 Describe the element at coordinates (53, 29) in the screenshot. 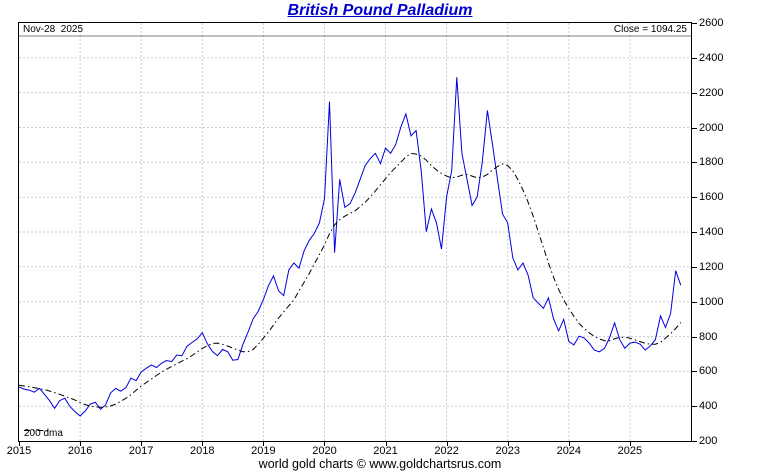

I see `chart-date-label: Nov-28 2025` at that location.